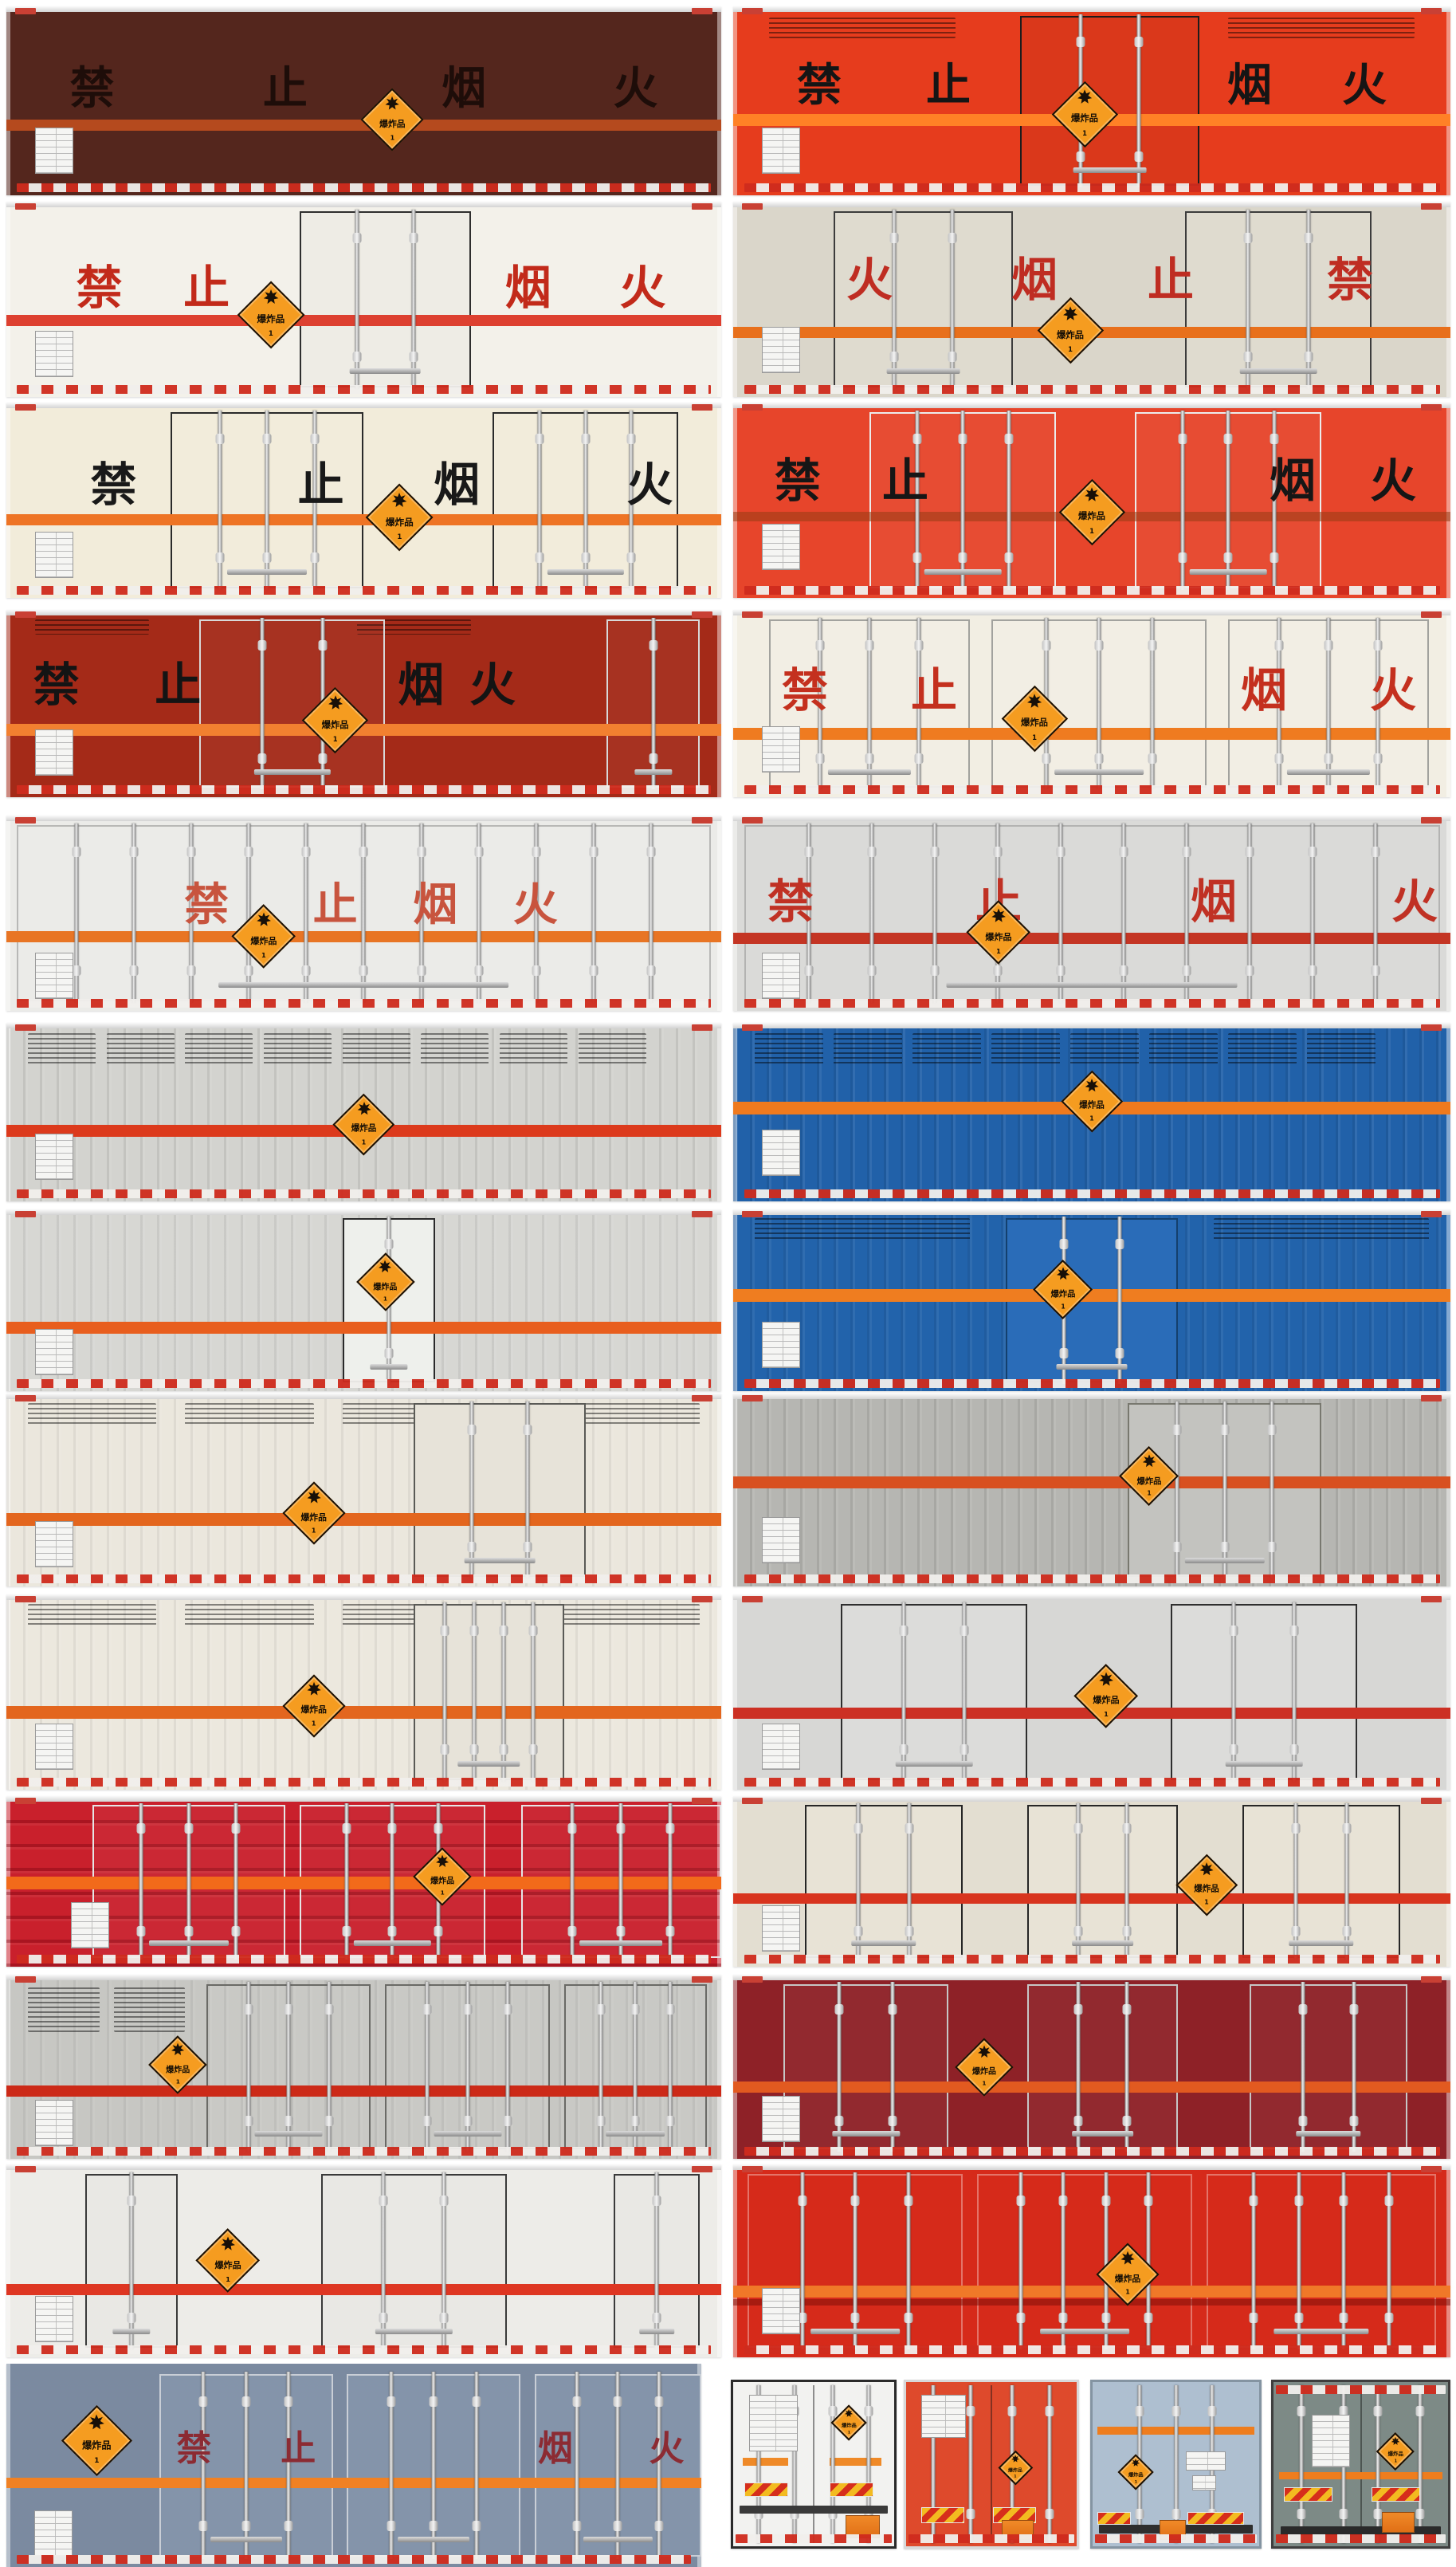 The image size is (1456, 2567). What do you see at coordinates (363, 1490) in the screenshot?
I see `corrugation` at bounding box center [363, 1490].